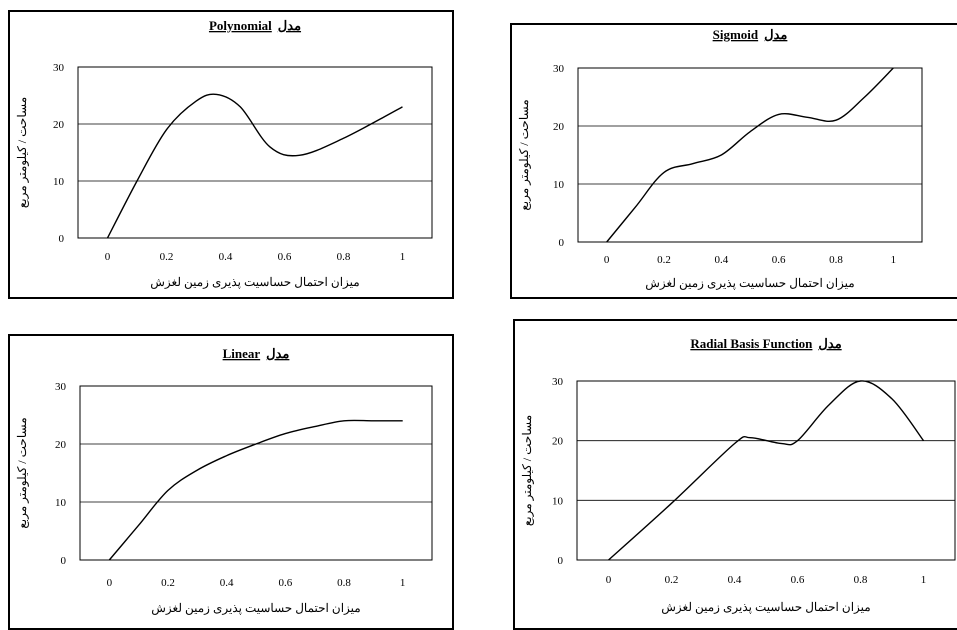 This screenshot has width=957, height=630. I want to click on chart-title: Polynomial مدل, so click(255, 25).